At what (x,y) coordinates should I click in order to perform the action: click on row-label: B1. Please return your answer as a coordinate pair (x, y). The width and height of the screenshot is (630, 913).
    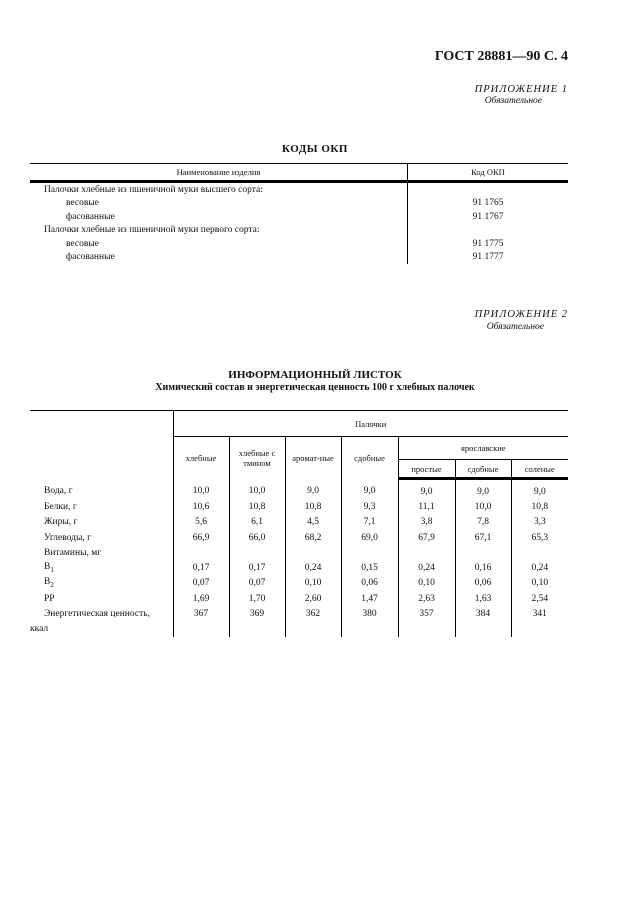
    Looking at the image, I should click on (49, 568).